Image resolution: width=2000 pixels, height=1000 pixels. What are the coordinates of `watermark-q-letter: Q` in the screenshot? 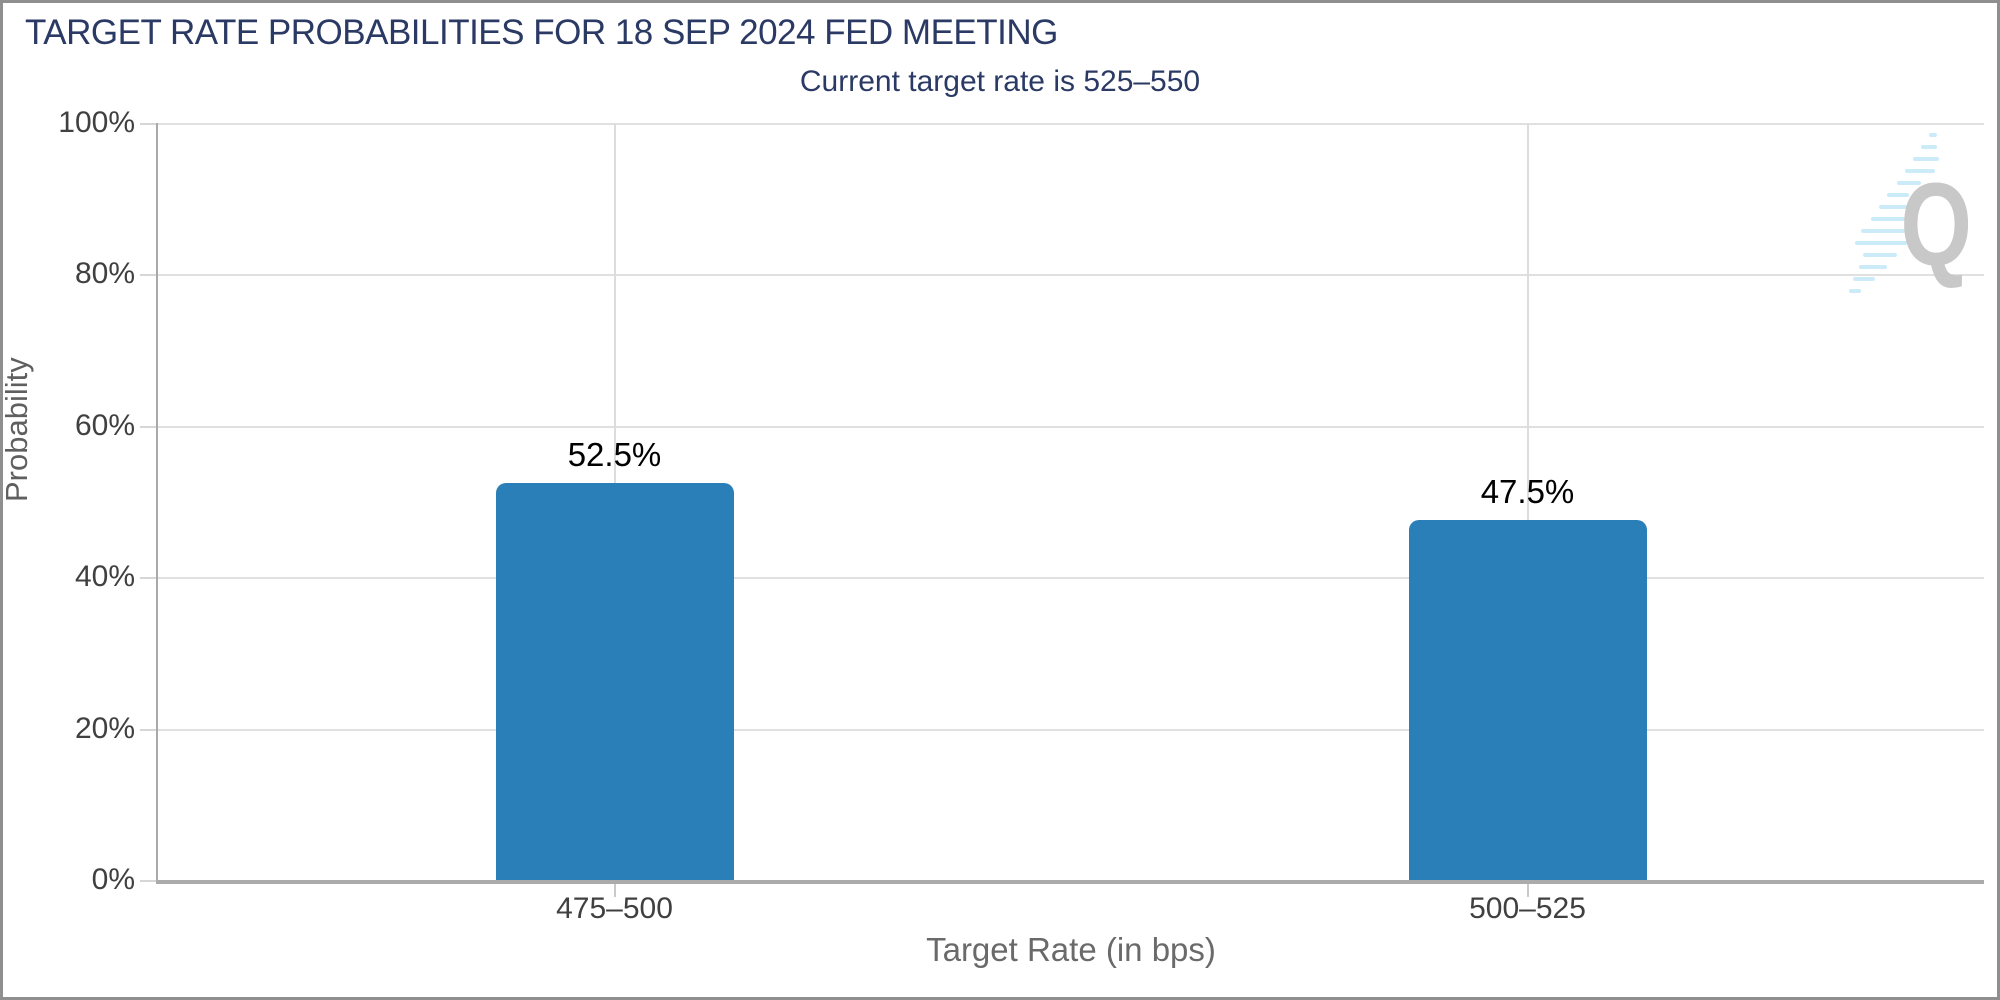 It's located at (1936, 225).